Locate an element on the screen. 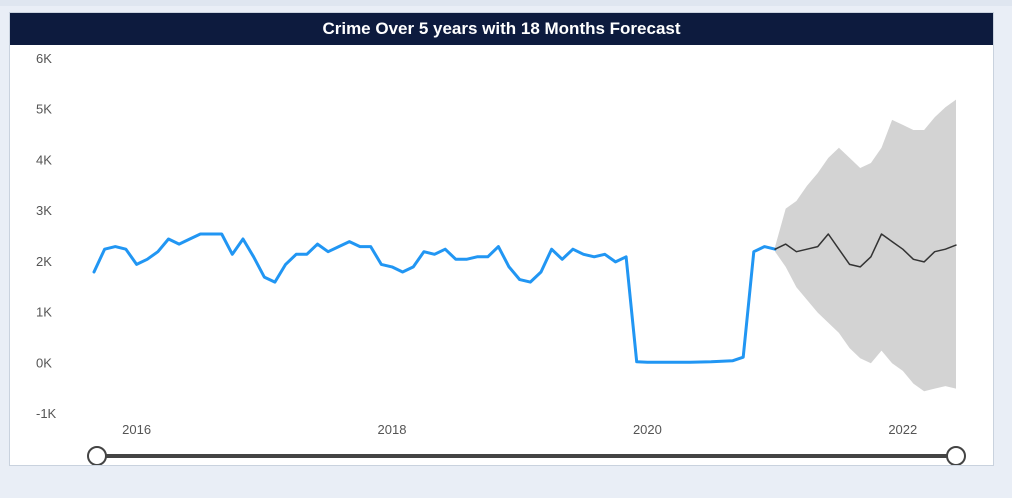 The height and width of the screenshot is (498, 1012). x-tick-label: 2016 is located at coordinates (136, 429).